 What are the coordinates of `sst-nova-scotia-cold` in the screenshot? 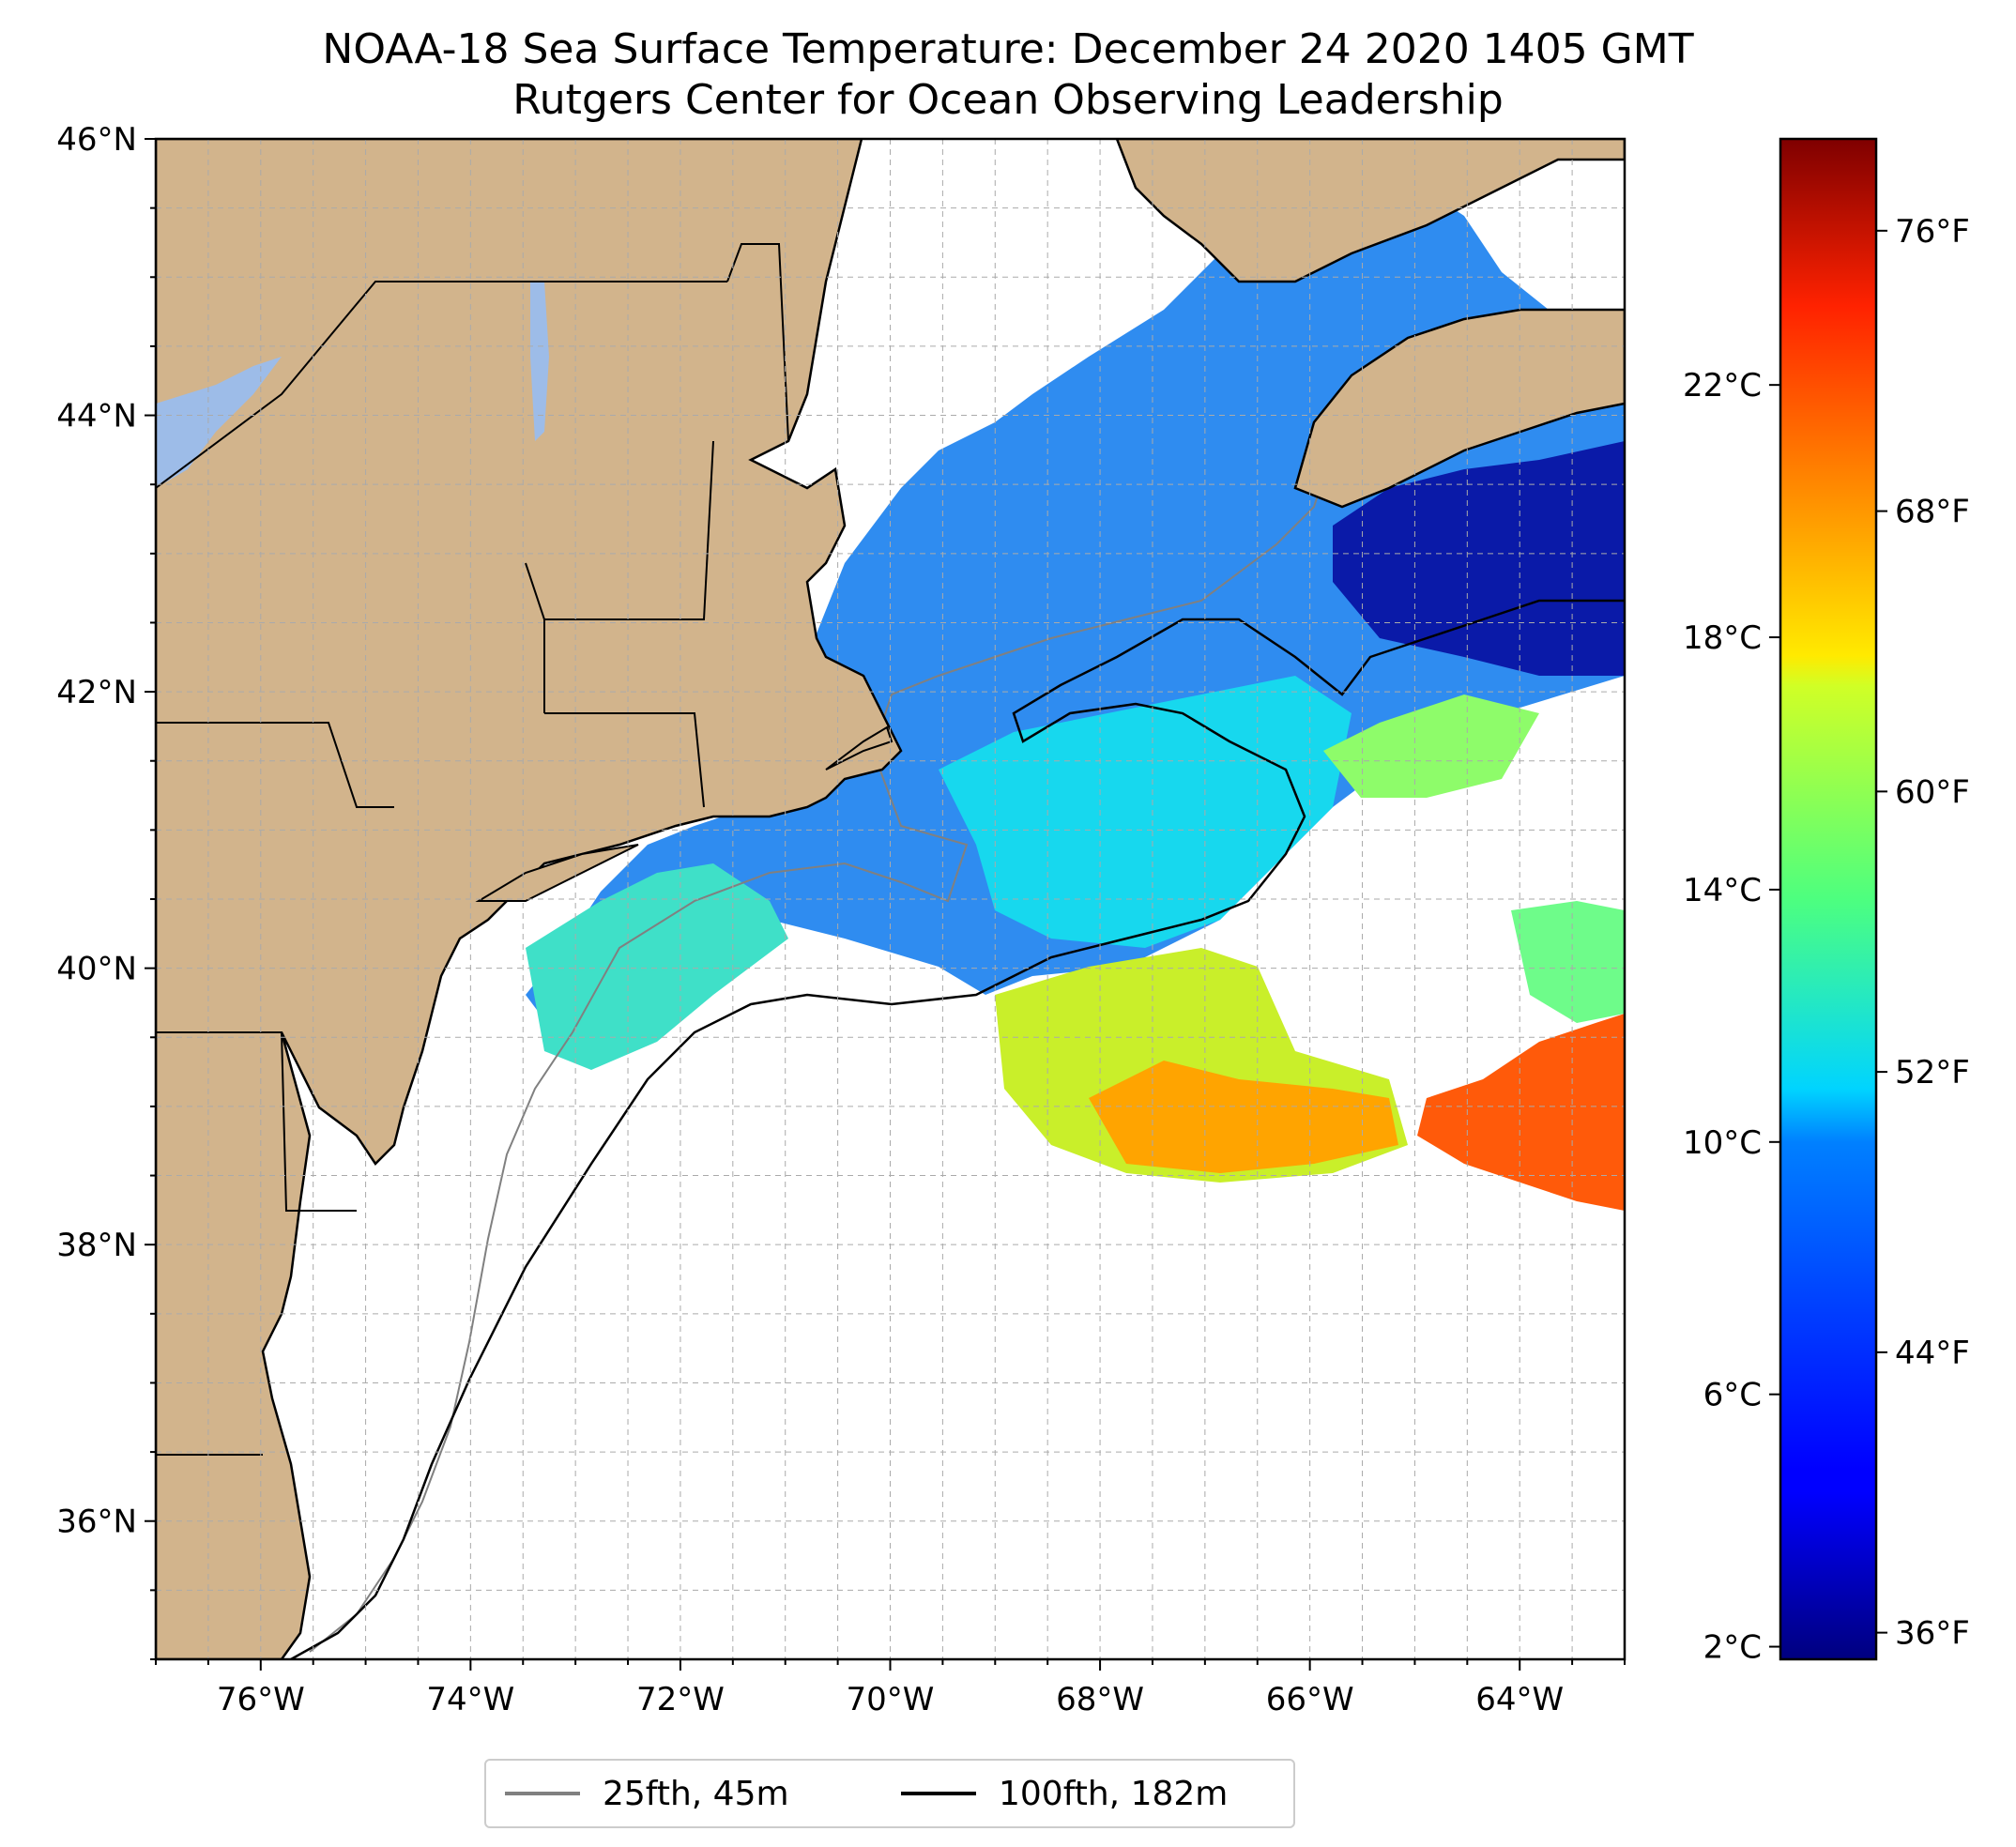 It's located at (1479, 558).